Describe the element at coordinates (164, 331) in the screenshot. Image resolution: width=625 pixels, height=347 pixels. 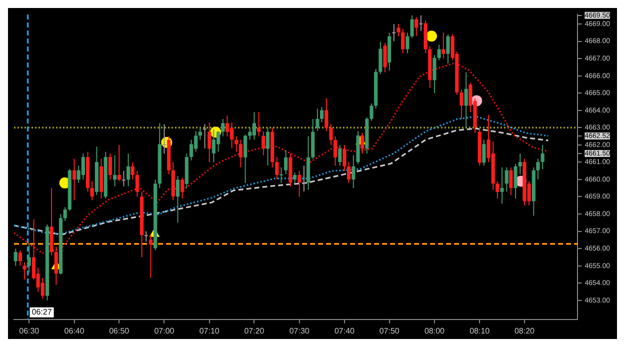
I see `x-tick-label: 07:00` at that location.